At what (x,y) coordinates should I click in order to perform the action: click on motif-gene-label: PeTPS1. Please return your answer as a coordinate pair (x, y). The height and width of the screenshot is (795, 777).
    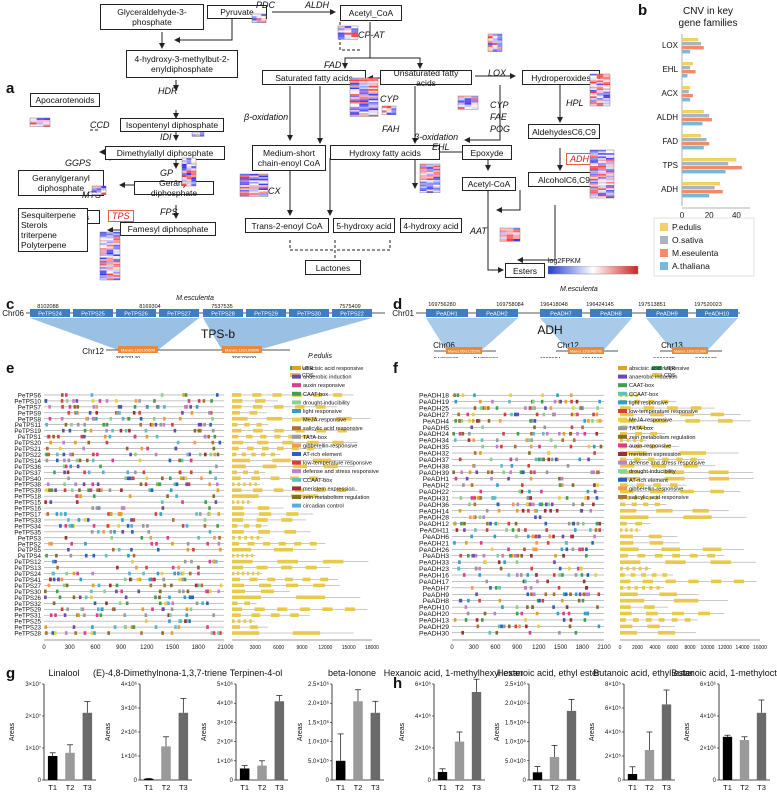
    Looking at the image, I should click on (30, 437).